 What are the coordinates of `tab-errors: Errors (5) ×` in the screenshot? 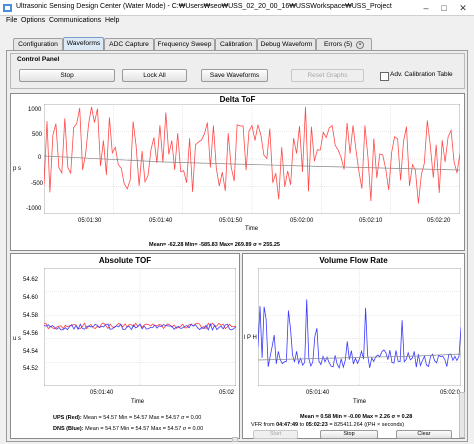 It's located at (344, 44).